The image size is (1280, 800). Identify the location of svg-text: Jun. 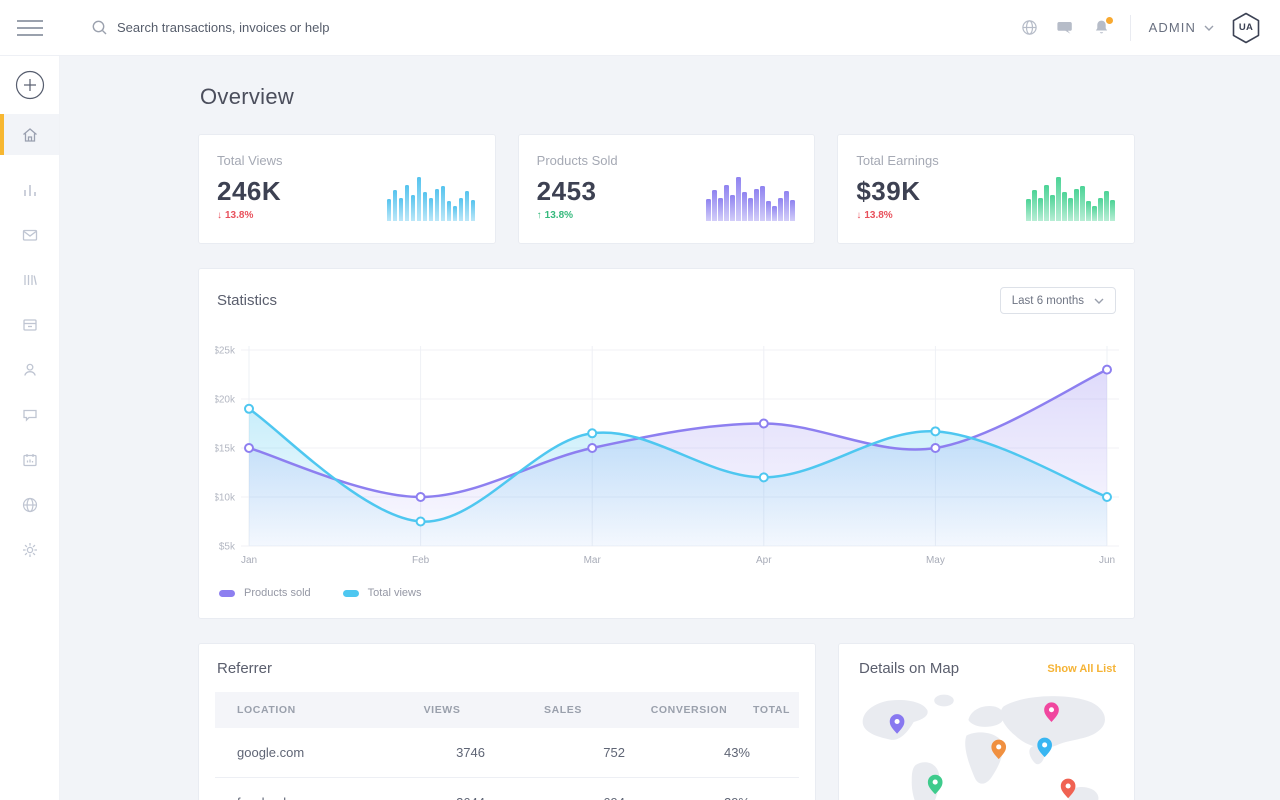
(1107, 560).